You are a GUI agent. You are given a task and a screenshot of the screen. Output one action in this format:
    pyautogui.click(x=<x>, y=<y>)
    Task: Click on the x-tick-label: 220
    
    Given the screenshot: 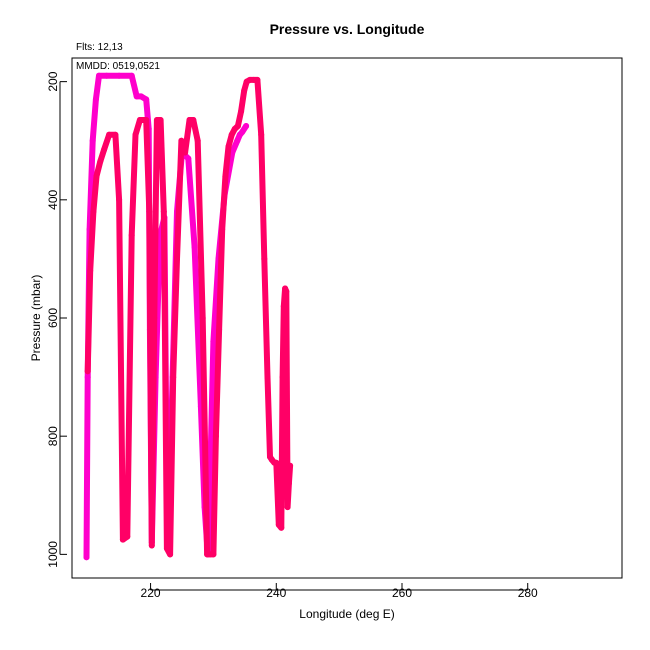 What is the action you would take?
    pyautogui.click(x=151, y=593)
    